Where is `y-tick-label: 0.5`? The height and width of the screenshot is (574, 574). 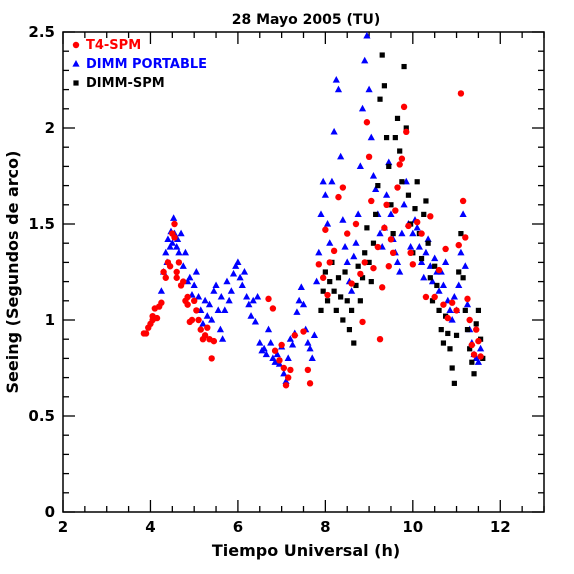 y-tick-label: 0.5 is located at coordinates (41, 416).